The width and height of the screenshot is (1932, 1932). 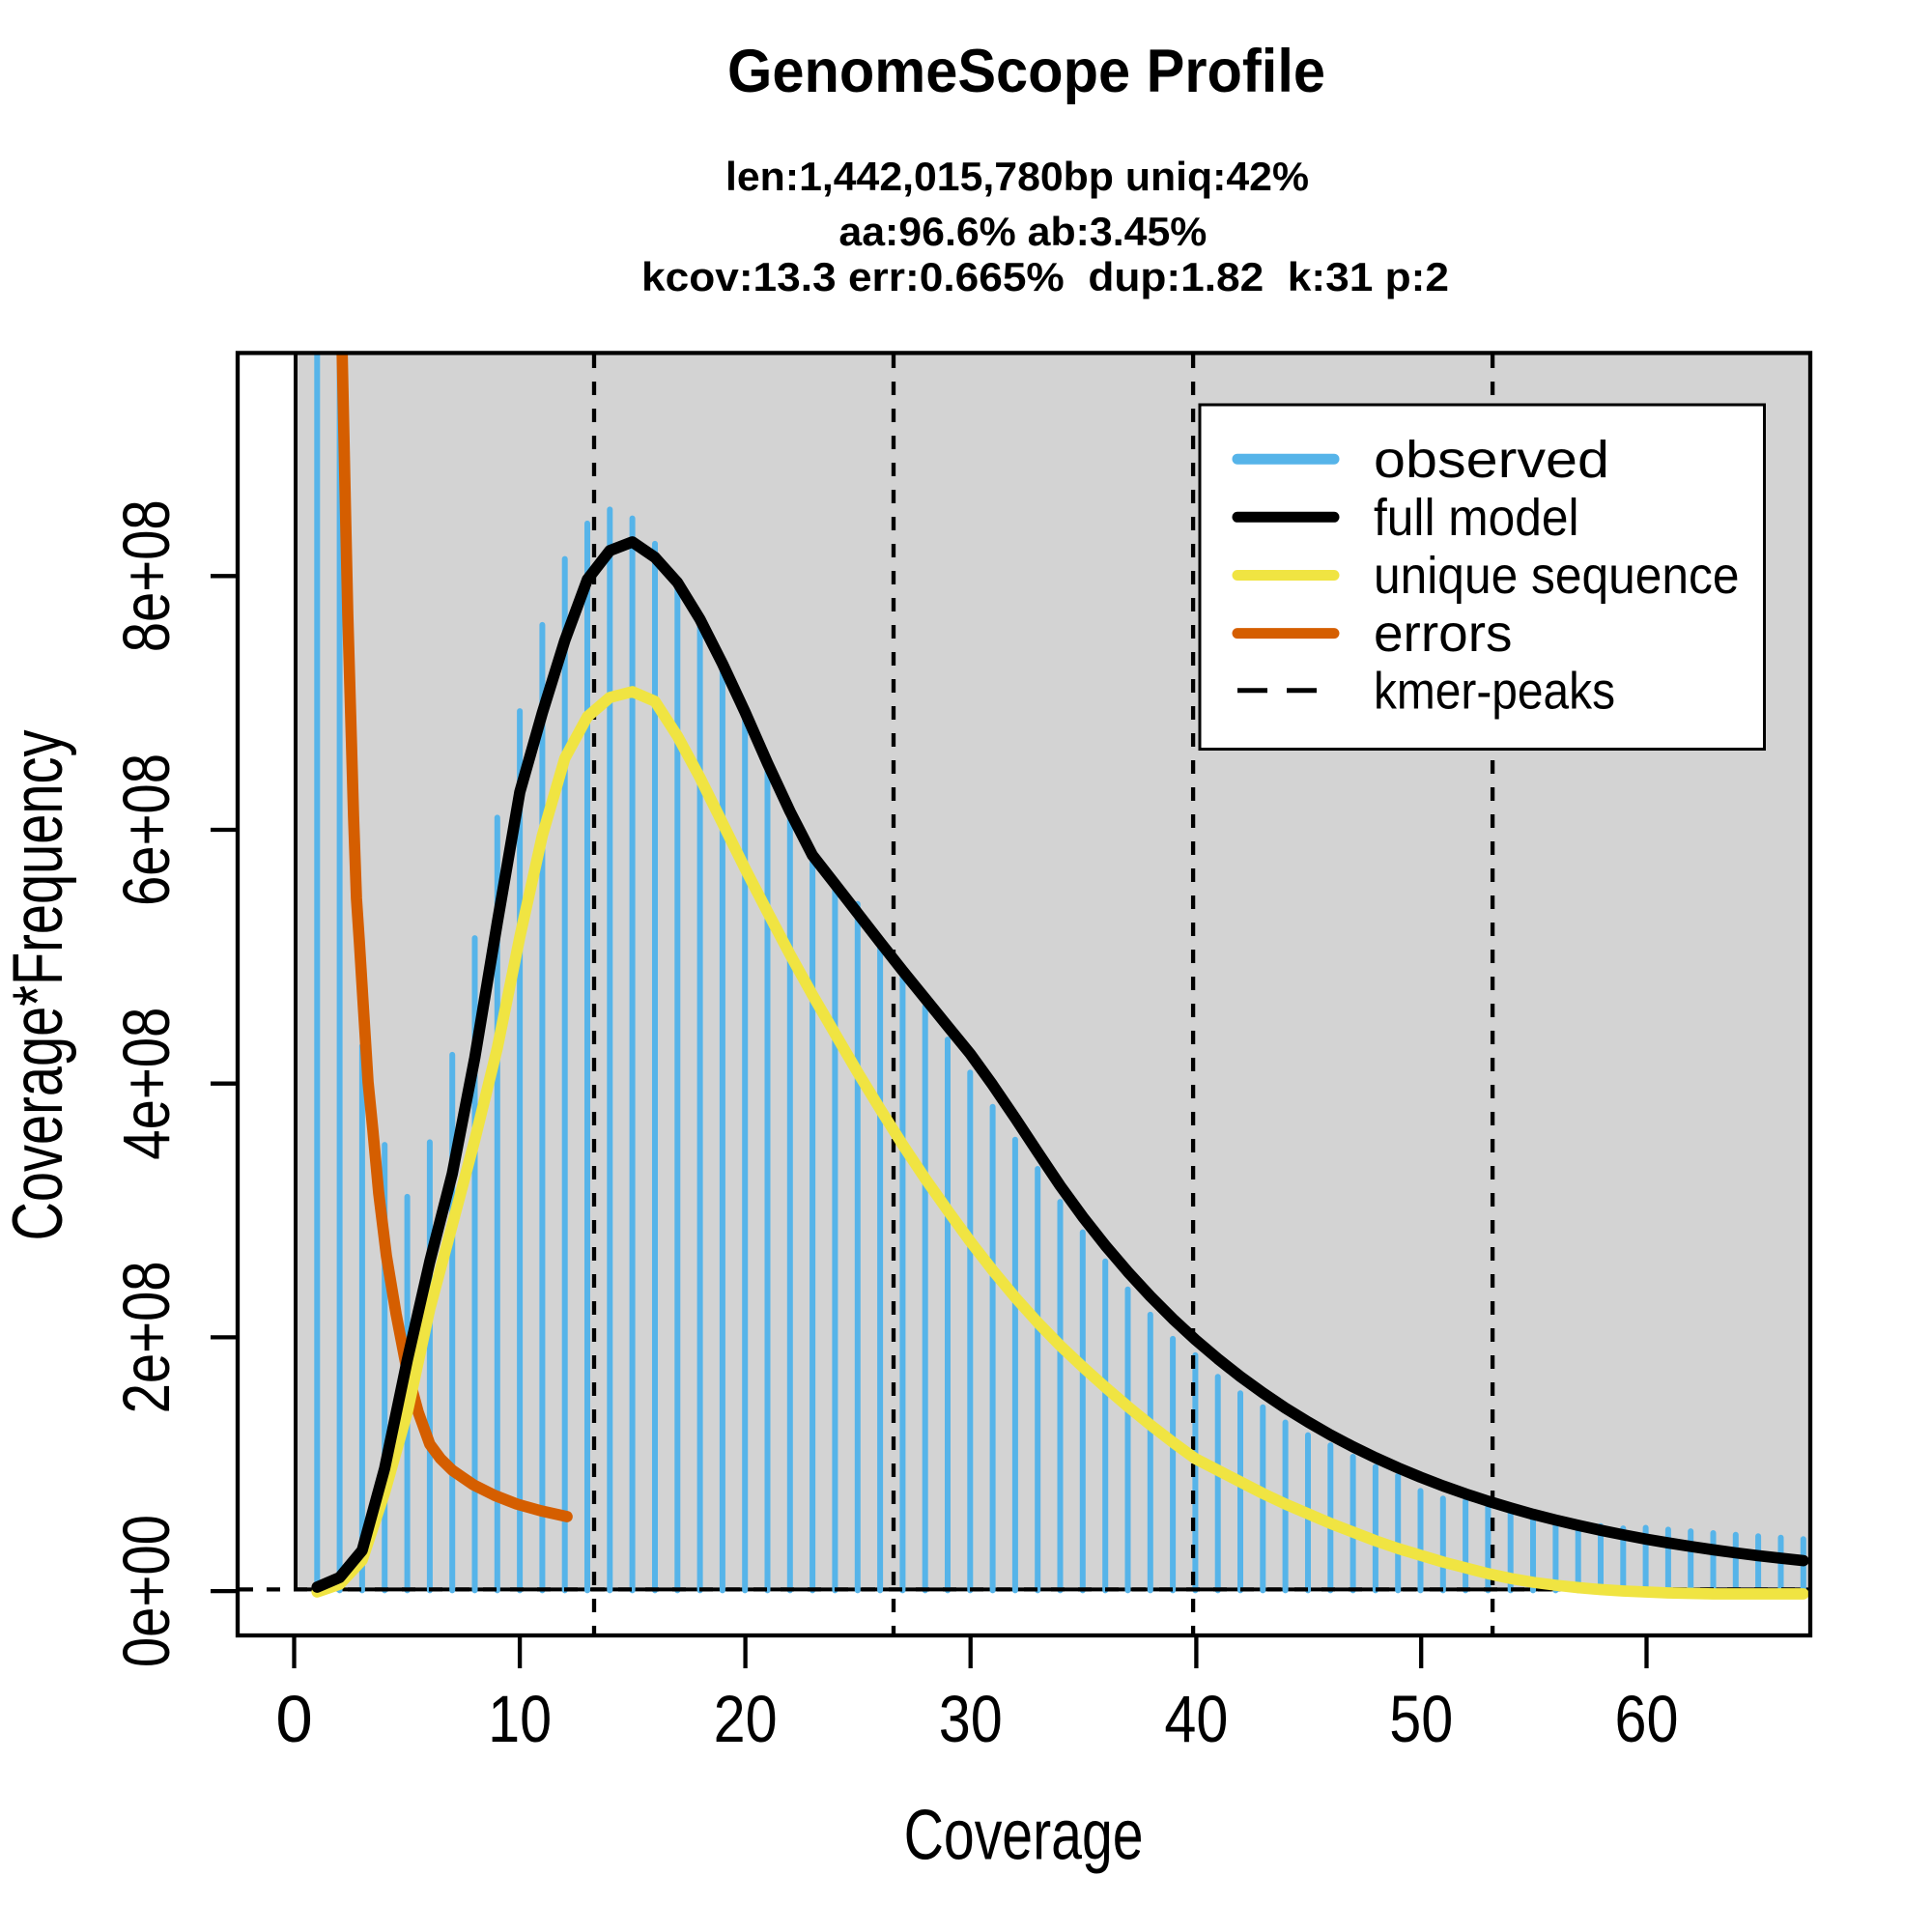 What do you see at coordinates (1024, 1836) in the screenshot?
I see `svg-text: Coverage` at bounding box center [1024, 1836].